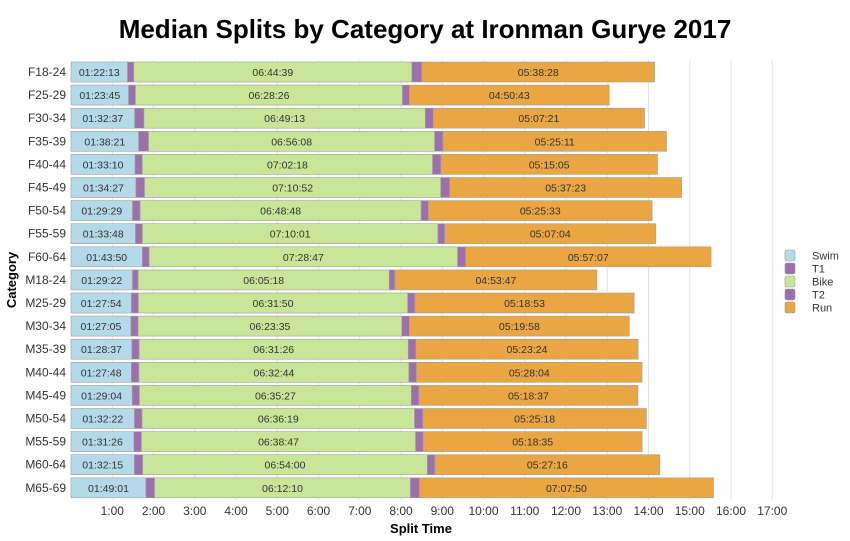  Describe the element at coordinates (101, 304) in the screenshot. I see `bar-value-label: 01:27:54` at that location.